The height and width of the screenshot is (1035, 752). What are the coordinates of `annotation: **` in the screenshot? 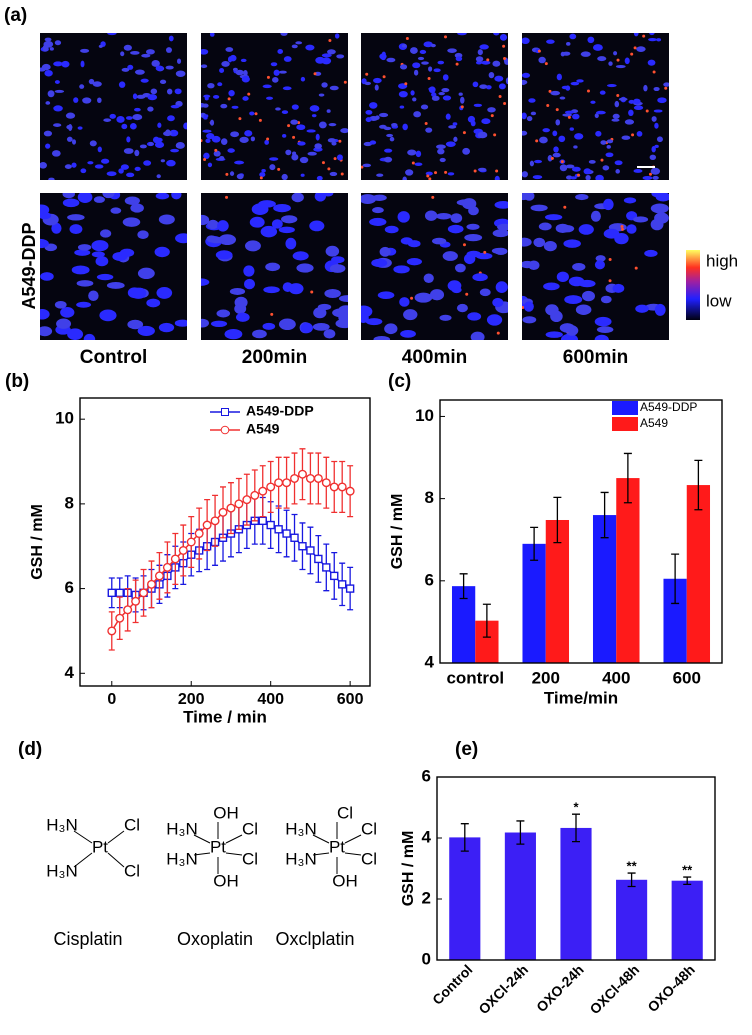 It's located at (632, 866).